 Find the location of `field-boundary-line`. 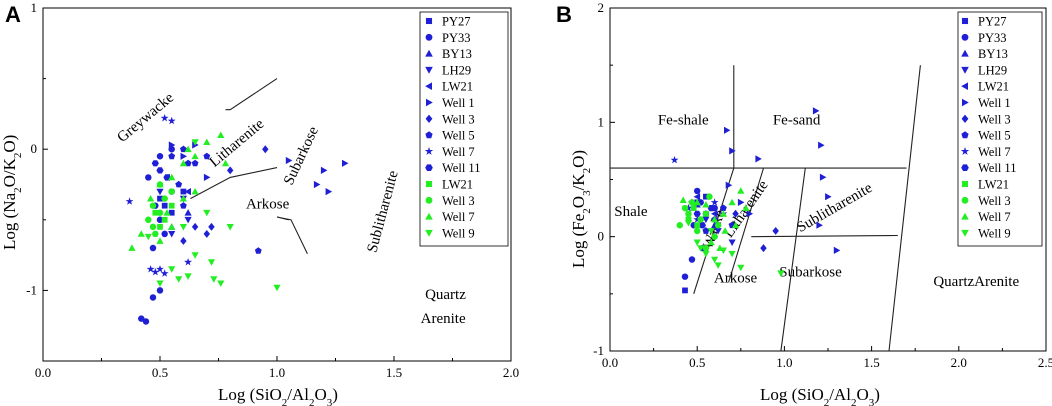

field-boundary-line is located at coordinates (714, 230).